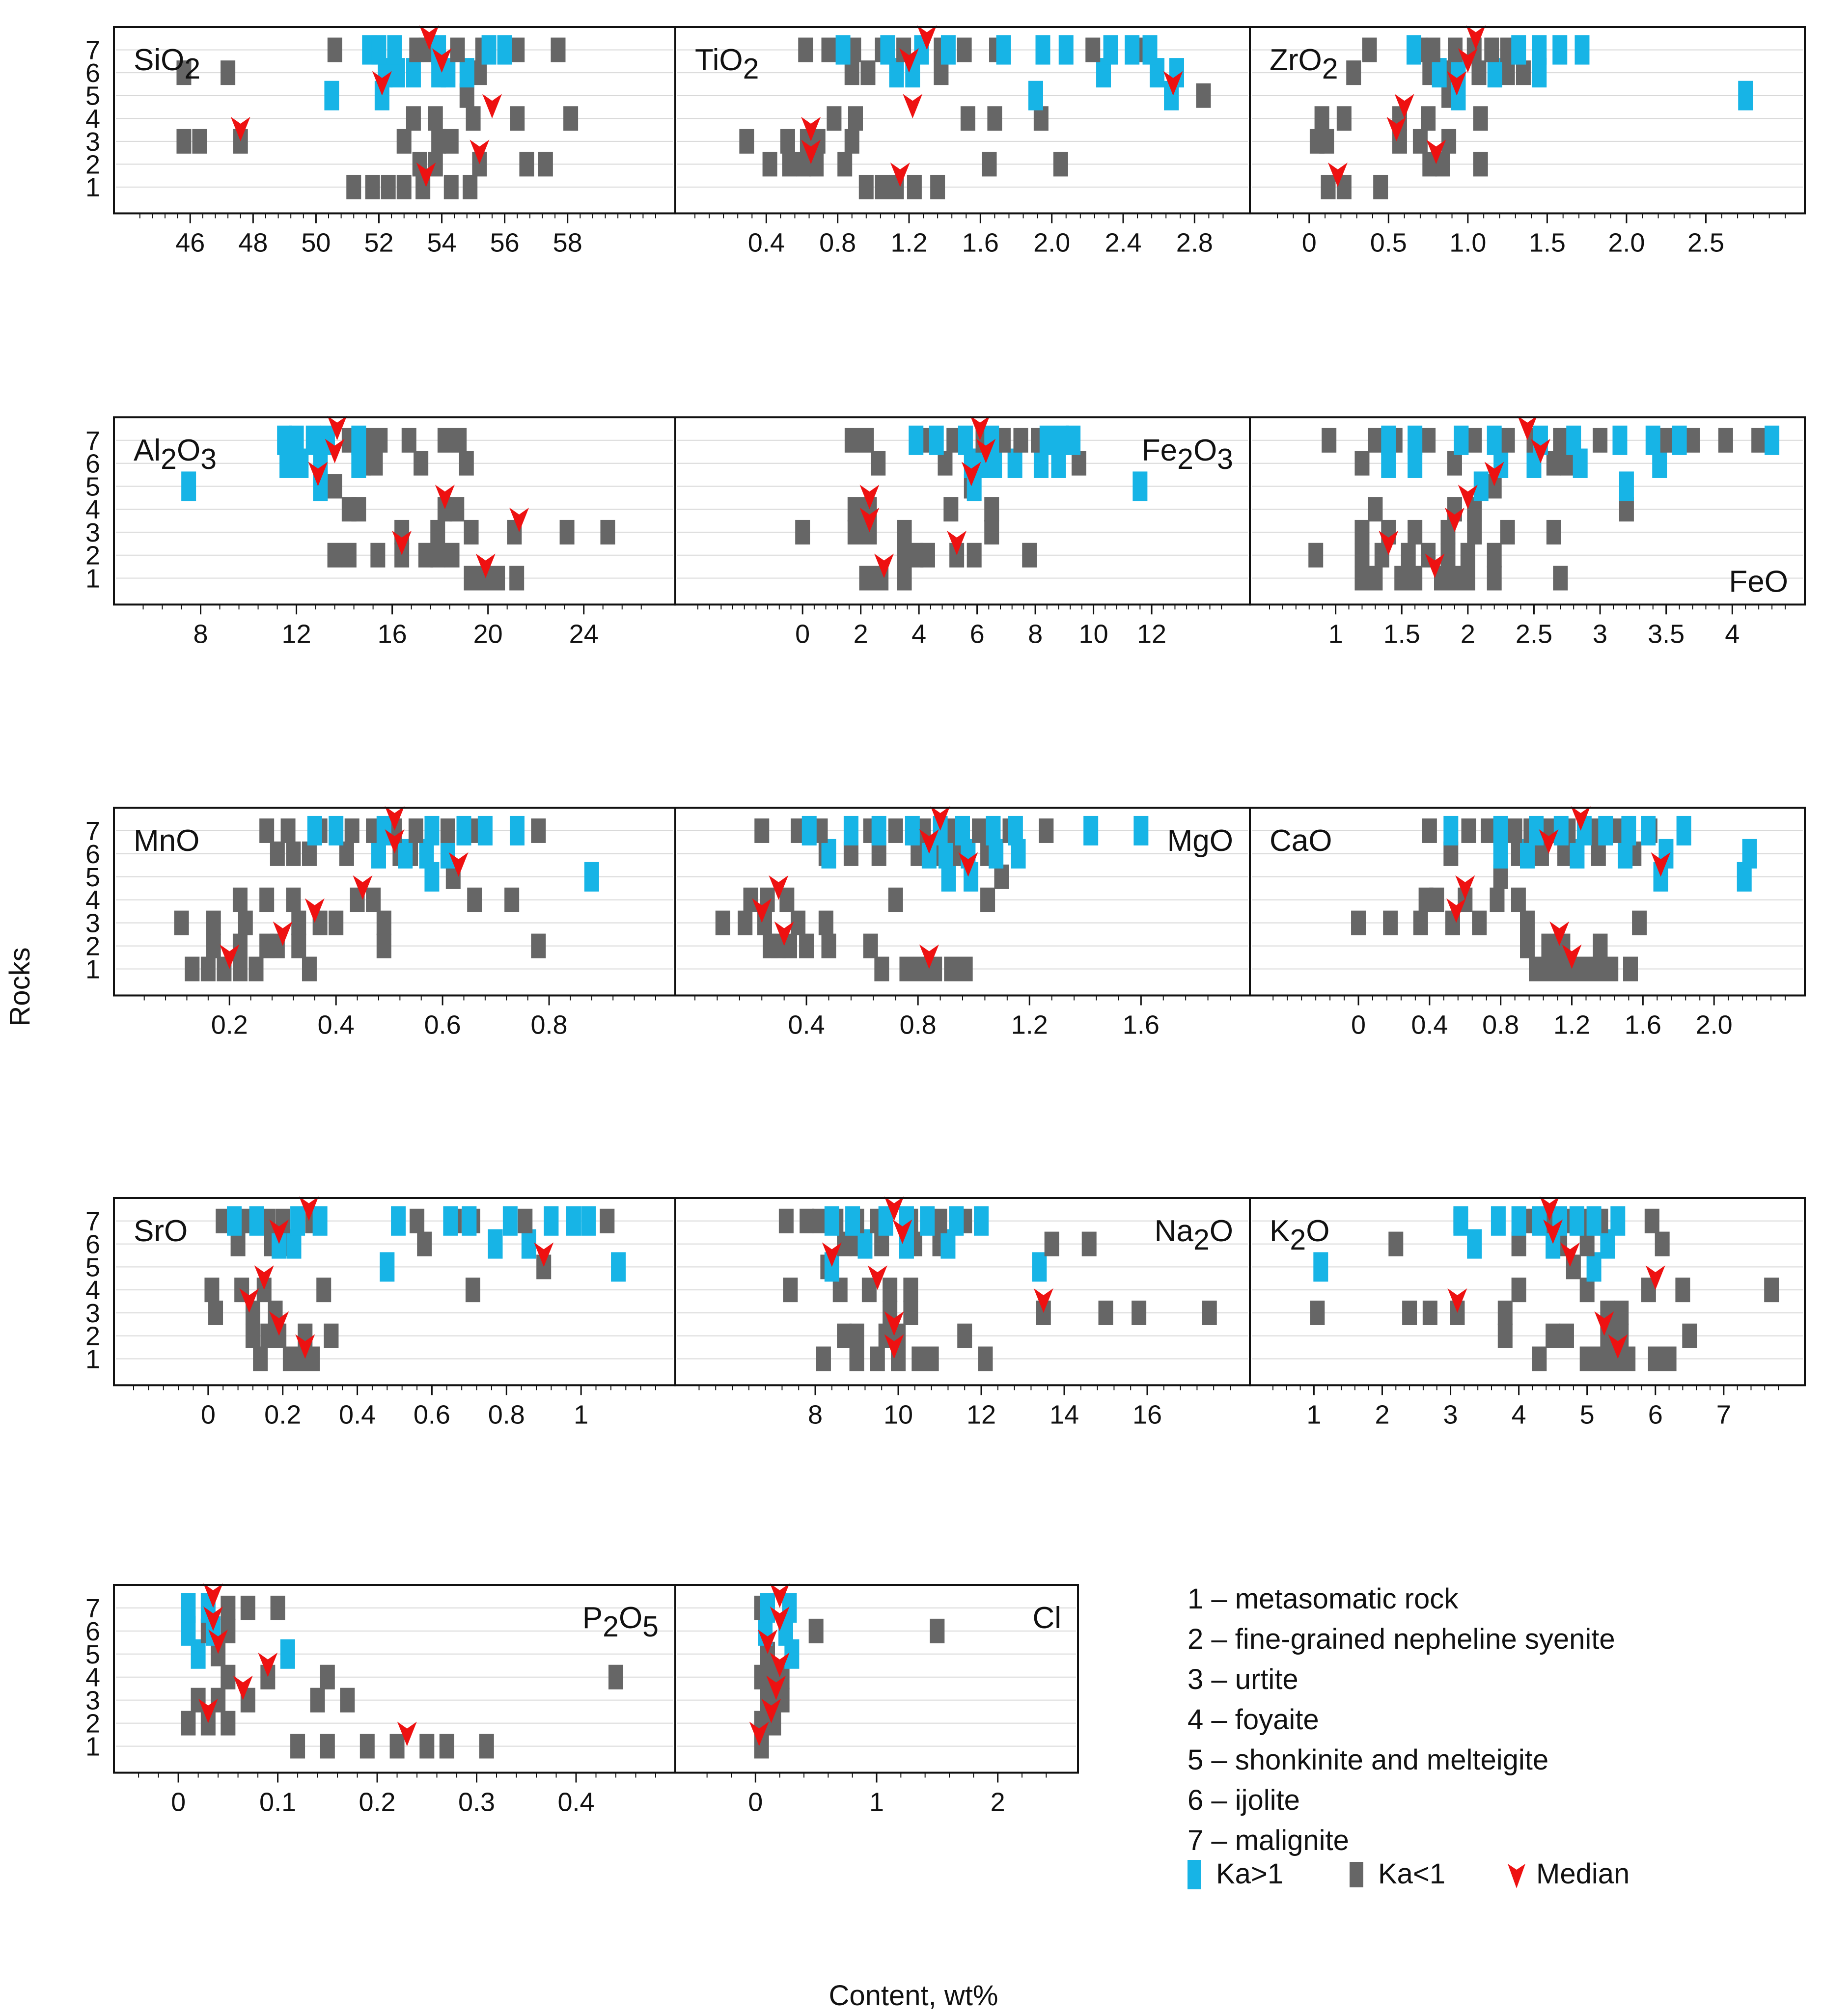  What do you see at coordinates (1243, 1679) in the screenshot?
I see `legend-rock-item: 3 – urtite` at bounding box center [1243, 1679].